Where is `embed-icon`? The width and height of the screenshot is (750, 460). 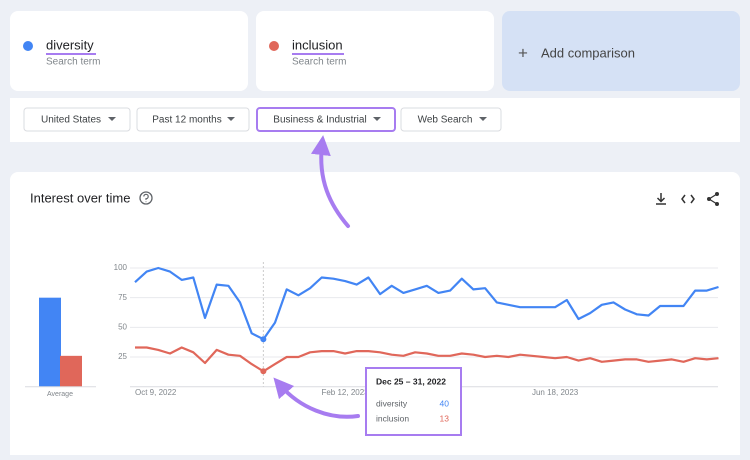
embed-icon is located at coordinates (688, 199).